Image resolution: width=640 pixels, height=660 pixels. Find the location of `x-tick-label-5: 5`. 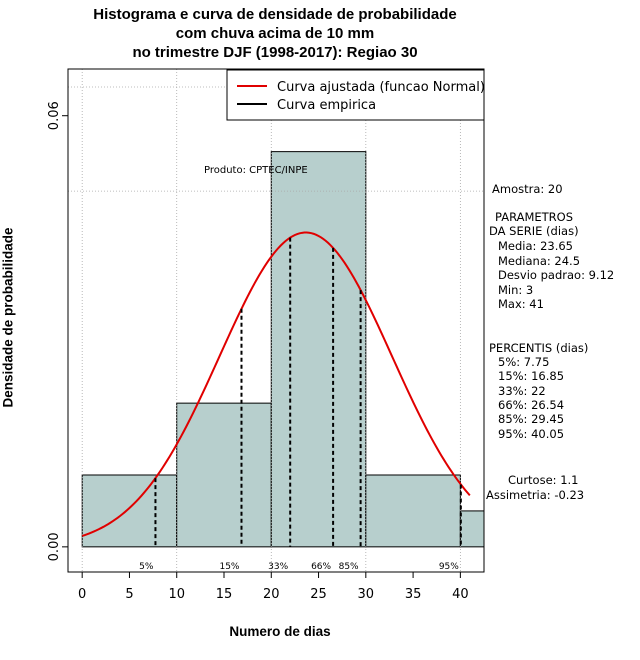

x-tick-label-5: 5 is located at coordinates (129, 594).